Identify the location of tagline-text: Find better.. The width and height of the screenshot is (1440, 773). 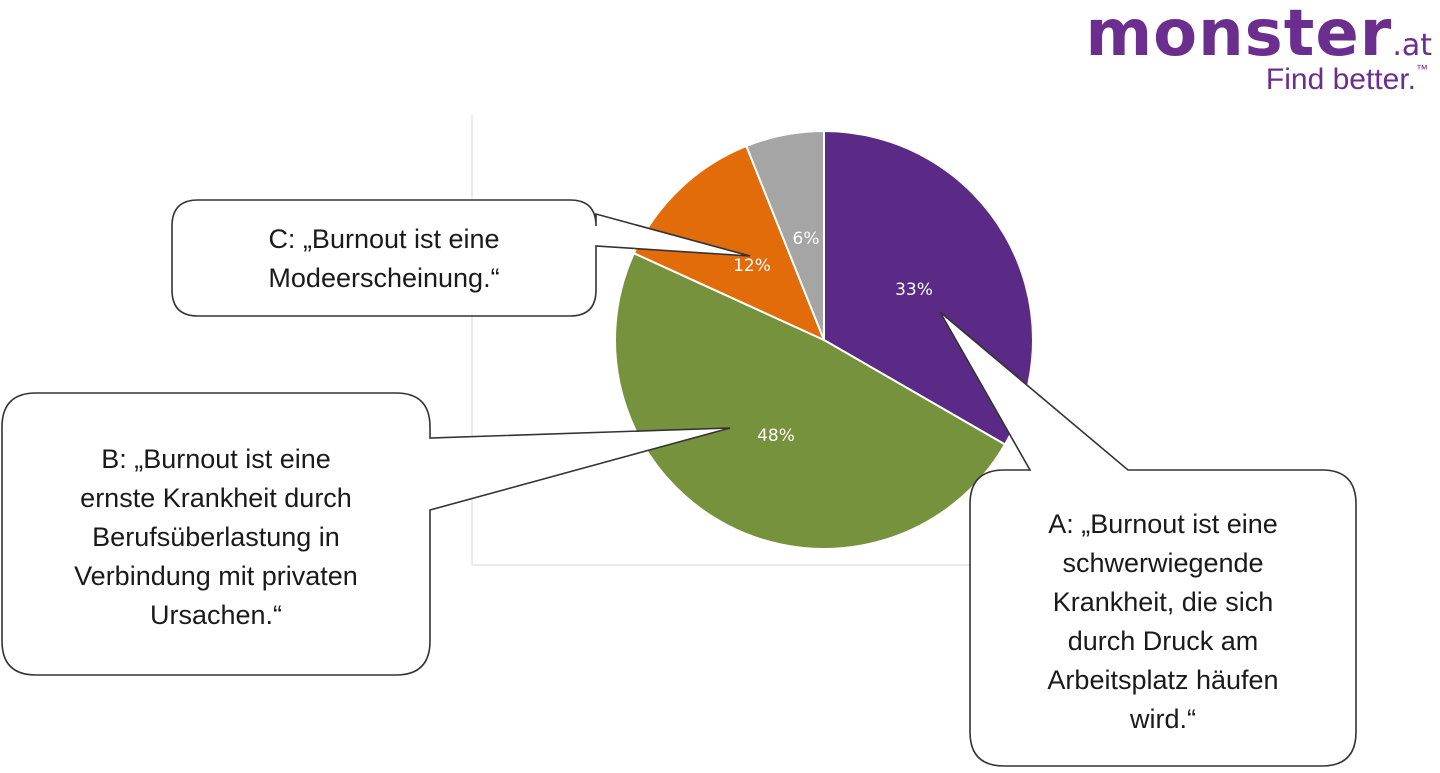
(1340, 79).